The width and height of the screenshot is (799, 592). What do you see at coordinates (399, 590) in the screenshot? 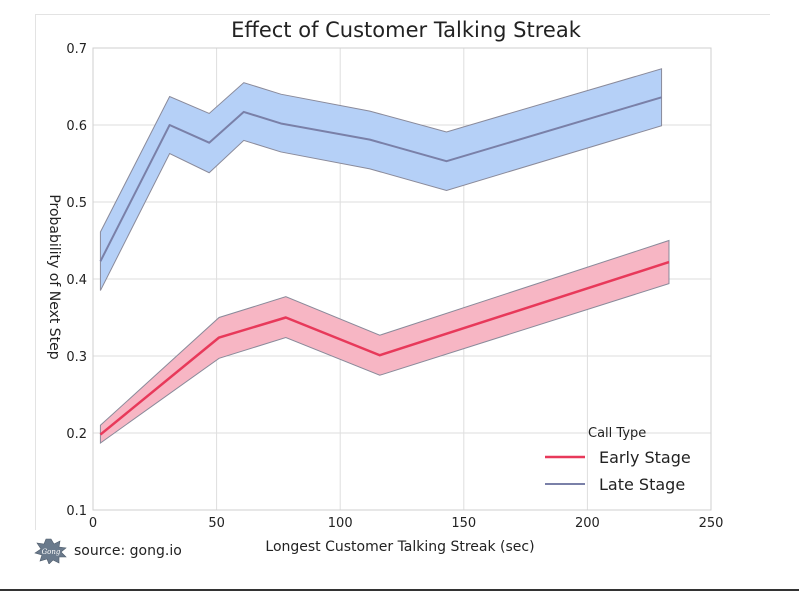
I see `bottom-divider` at bounding box center [399, 590].